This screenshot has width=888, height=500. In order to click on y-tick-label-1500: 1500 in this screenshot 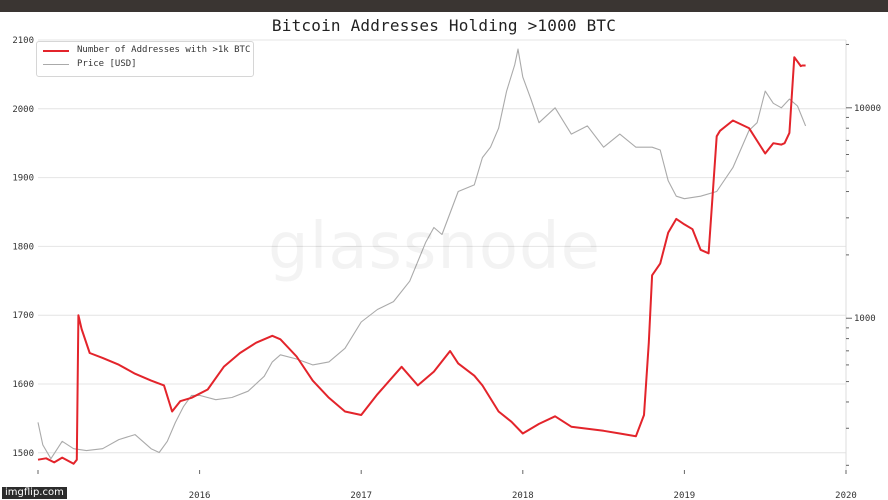, I will do `click(23, 454)`.